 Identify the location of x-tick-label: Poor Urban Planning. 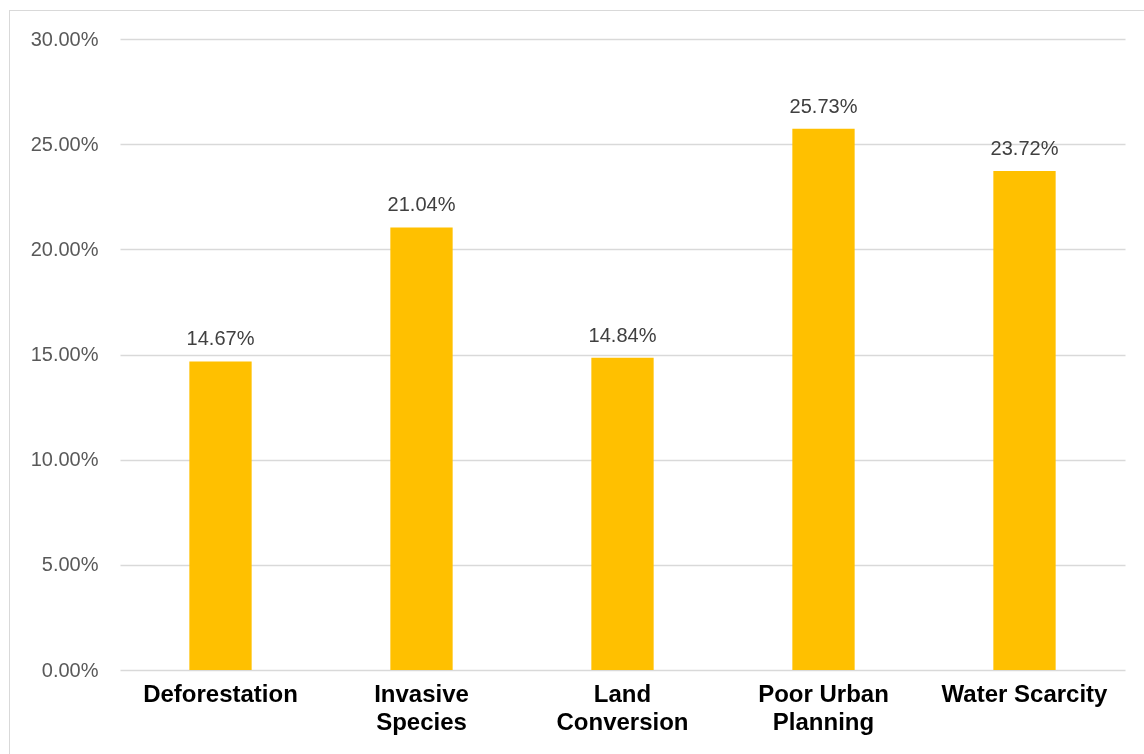
(823, 707).